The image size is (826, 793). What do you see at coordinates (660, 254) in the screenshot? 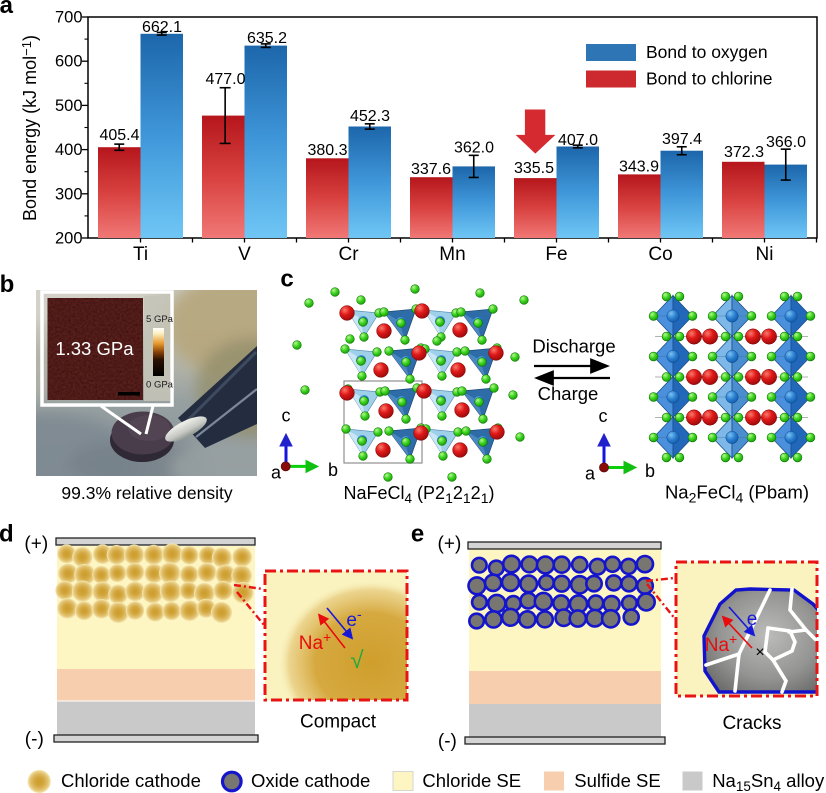
I see `svg-text: Co` at bounding box center [660, 254].